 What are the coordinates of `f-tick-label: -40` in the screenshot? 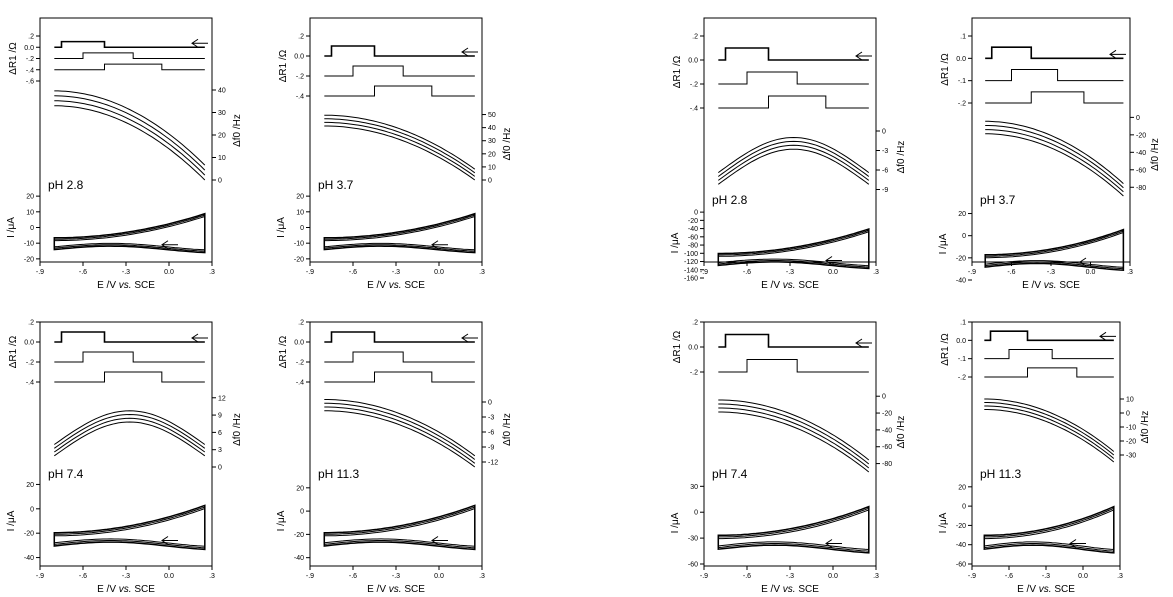 It's located at (1141, 153).